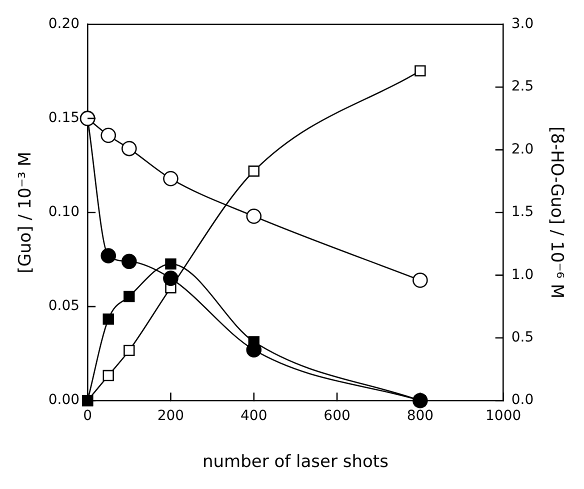 This screenshot has height=489, width=584. What do you see at coordinates (556, 212) in the screenshot?
I see `y2-axis-title: [8-HO-Guo] / 10⁻⁶ M` at bounding box center [556, 212].